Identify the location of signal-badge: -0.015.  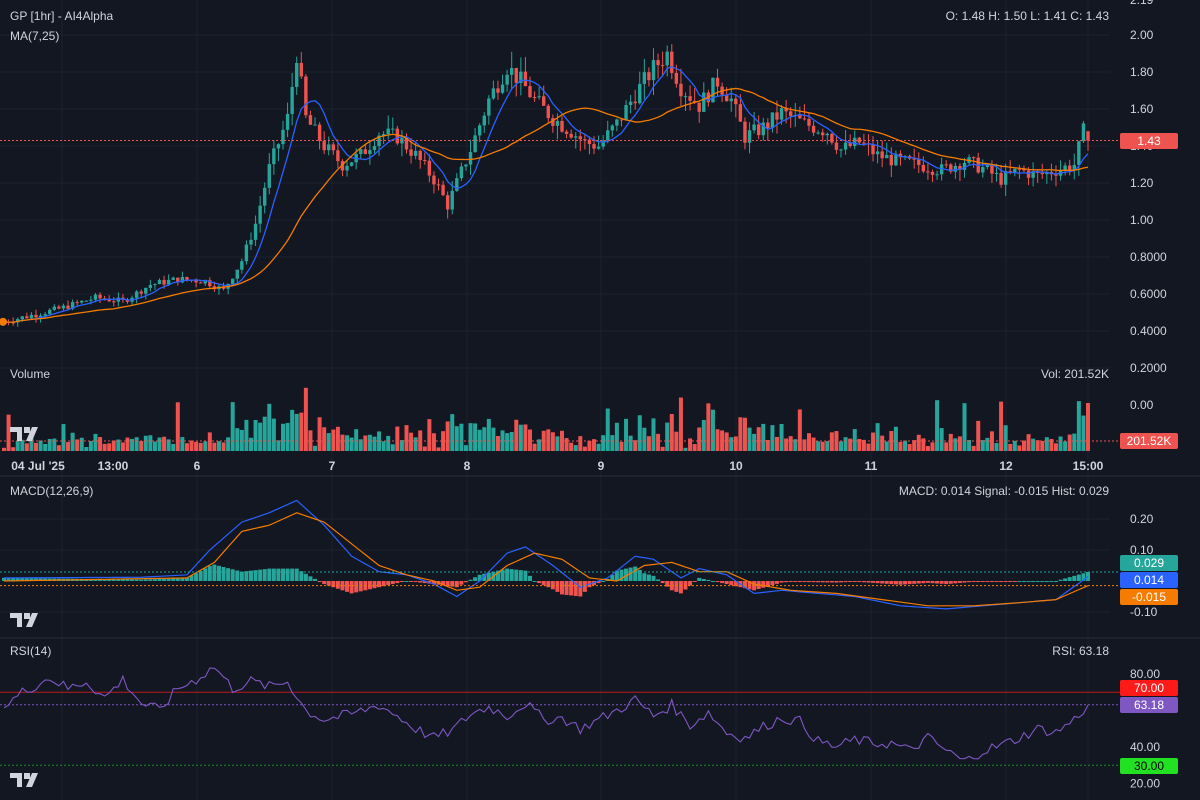
(1149, 597).